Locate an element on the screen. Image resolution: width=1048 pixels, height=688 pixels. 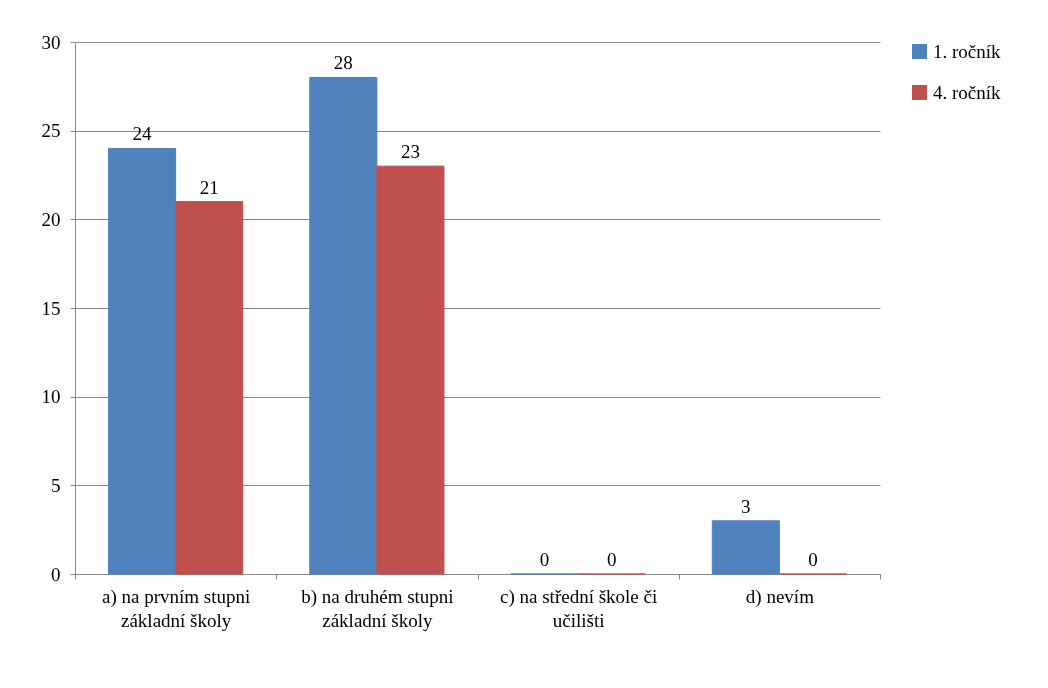
data-label: 21 is located at coordinates (209, 187).